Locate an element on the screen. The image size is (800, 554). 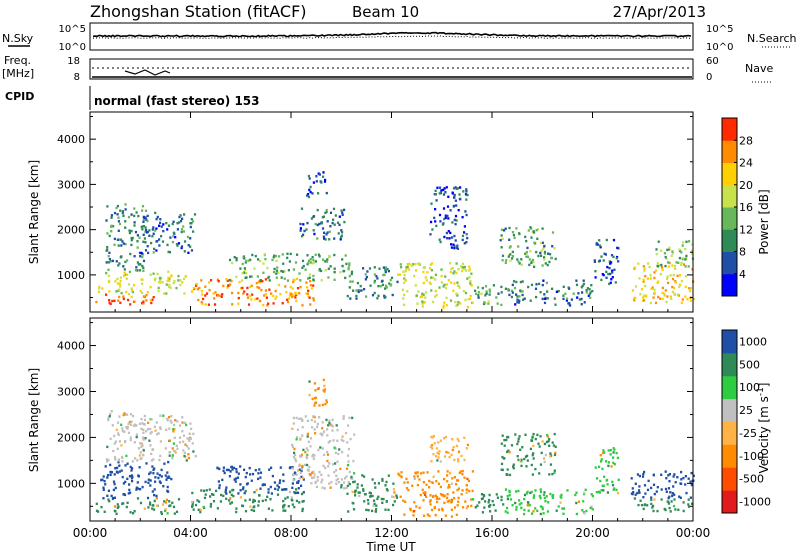
nsky-label: N.Sky is located at coordinates (18, 38).